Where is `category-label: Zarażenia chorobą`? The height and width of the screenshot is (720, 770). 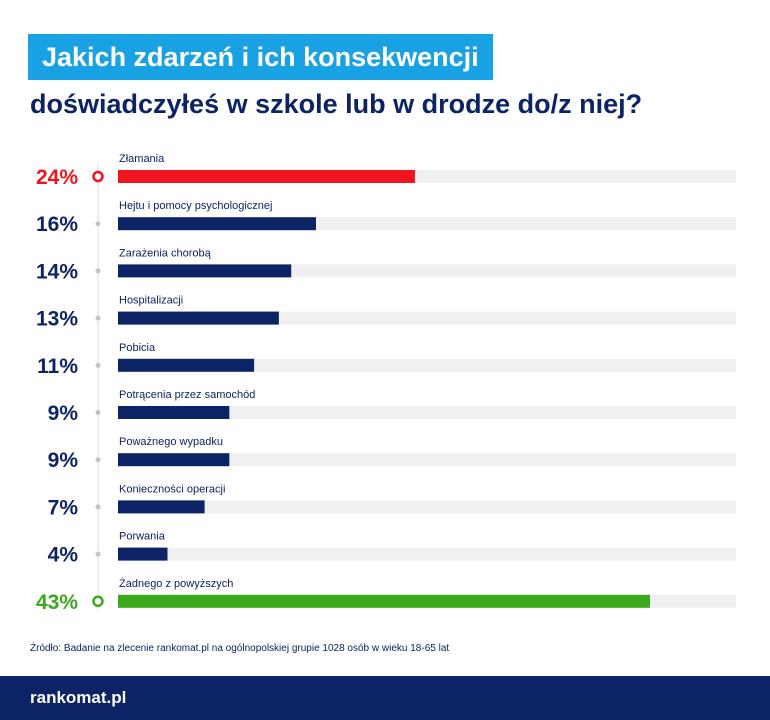 category-label: Zarażenia chorobą is located at coordinates (165, 253).